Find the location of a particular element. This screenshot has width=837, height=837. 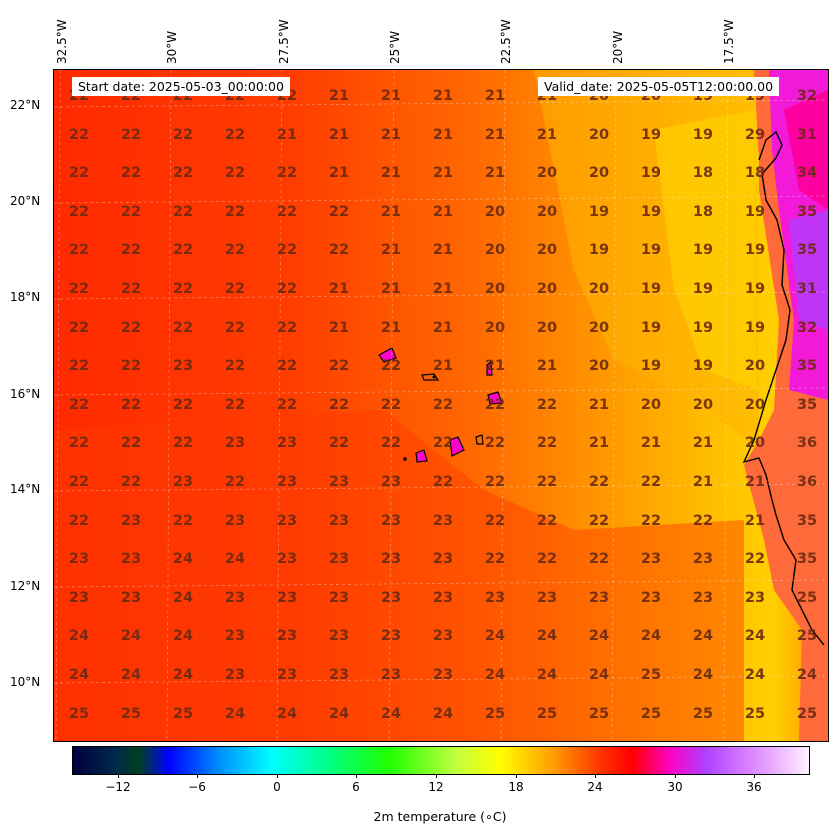

colorbar-tick-label: 36 is located at coordinates (754, 787).